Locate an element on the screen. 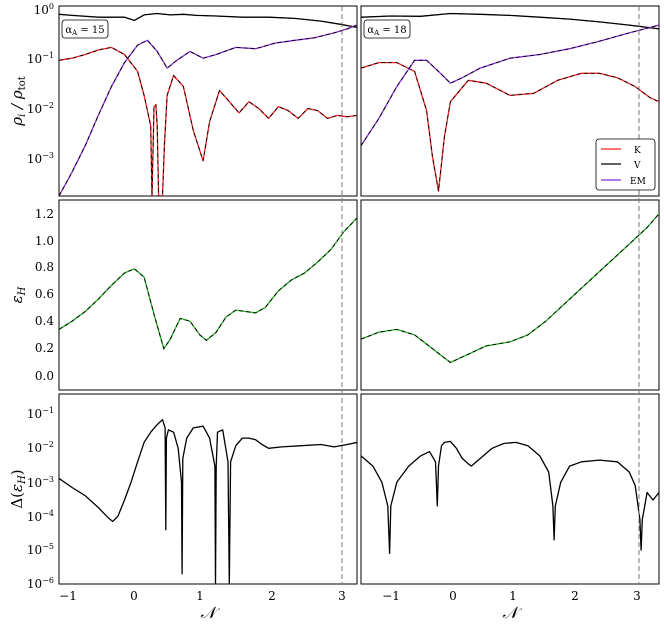  ytick-label: 10⁻⁶ is located at coordinates (40, 583).